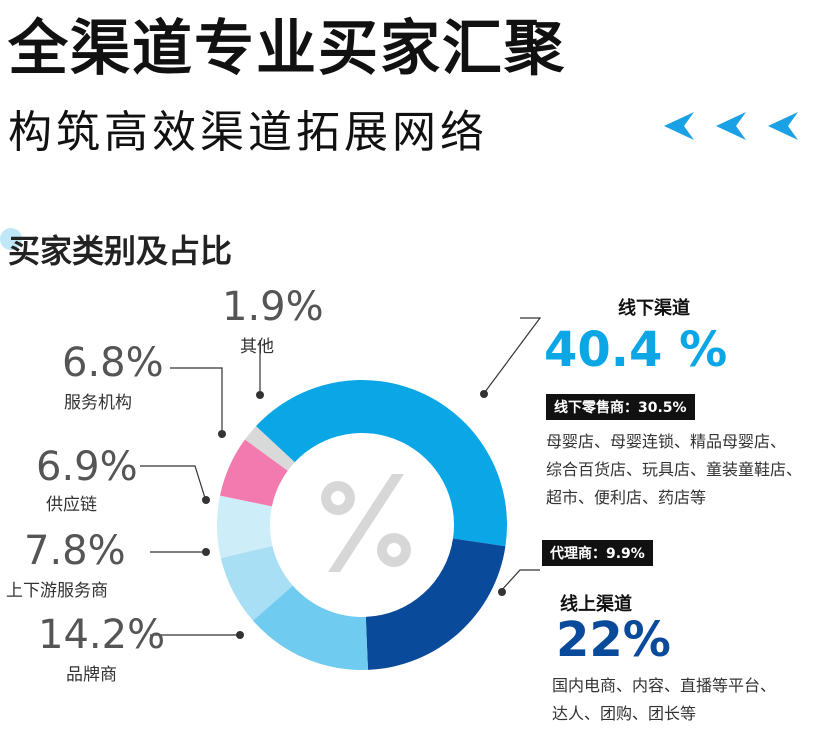 Image resolution: width=834 pixels, height=733 pixels. Describe the element at coordinates (248, 132) in the screenshot. I see `page-subtitle: 构筑高效渠道拓展网络` at that location.